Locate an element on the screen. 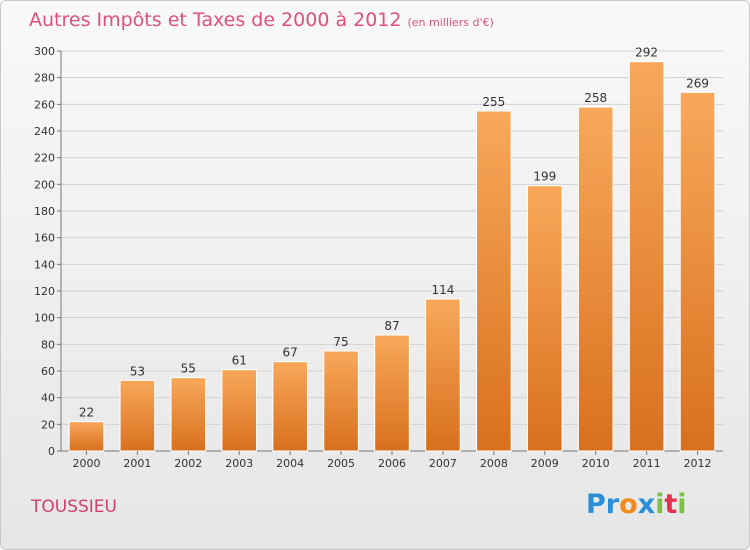 This screenshot has width=750, height=550. x-tick-label: 2008 is located at coordinates (494, 463).